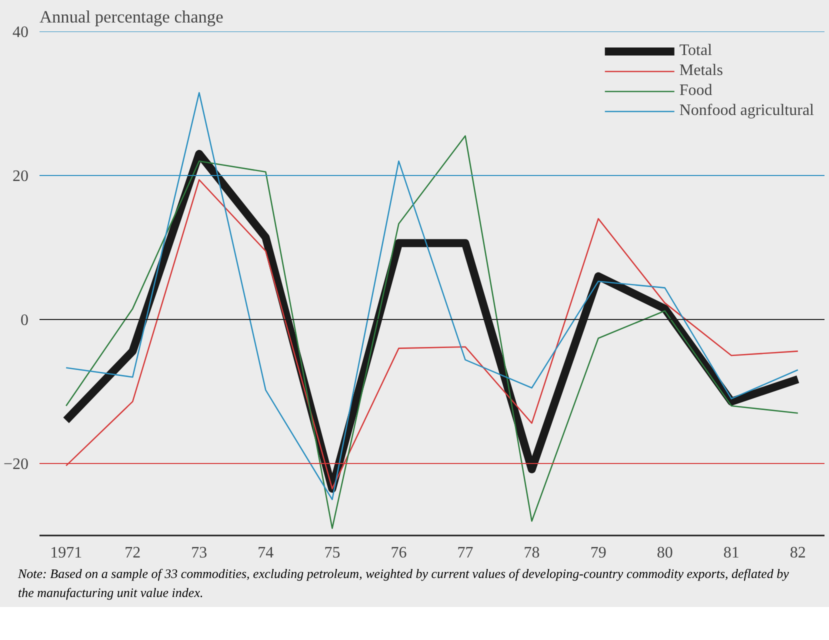  Describe the element at coordinates (16, 464) in the screenshot. I see `y-tick-label: −20` at that location.